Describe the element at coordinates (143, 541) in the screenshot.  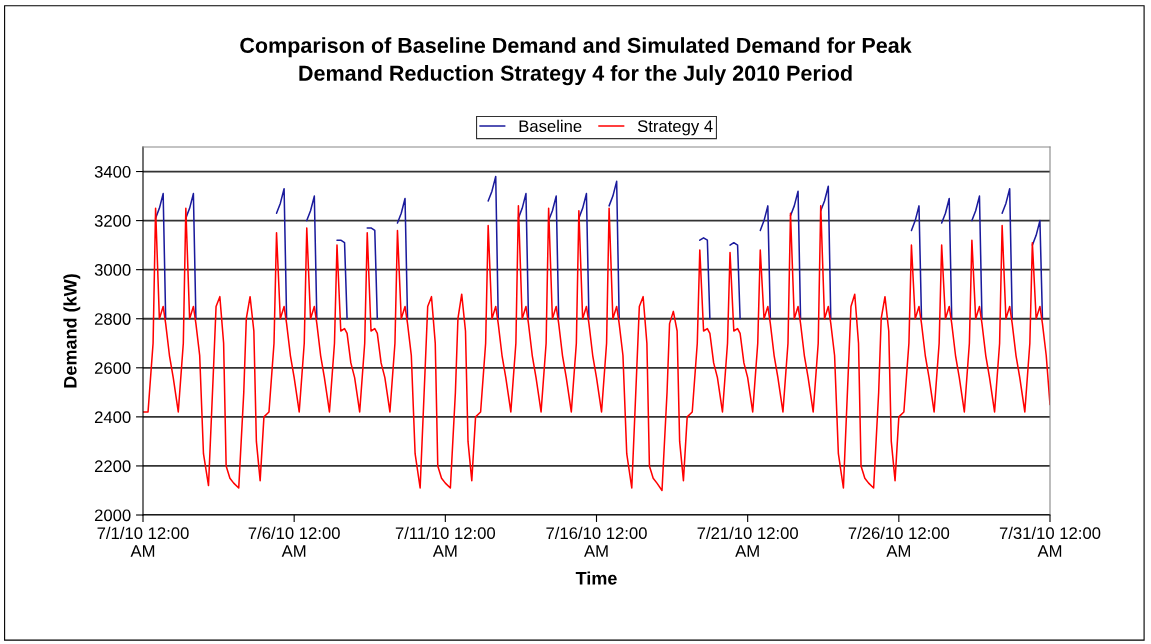
I see `x-tick-label: 7/1/10 12:00 AM` at that location.